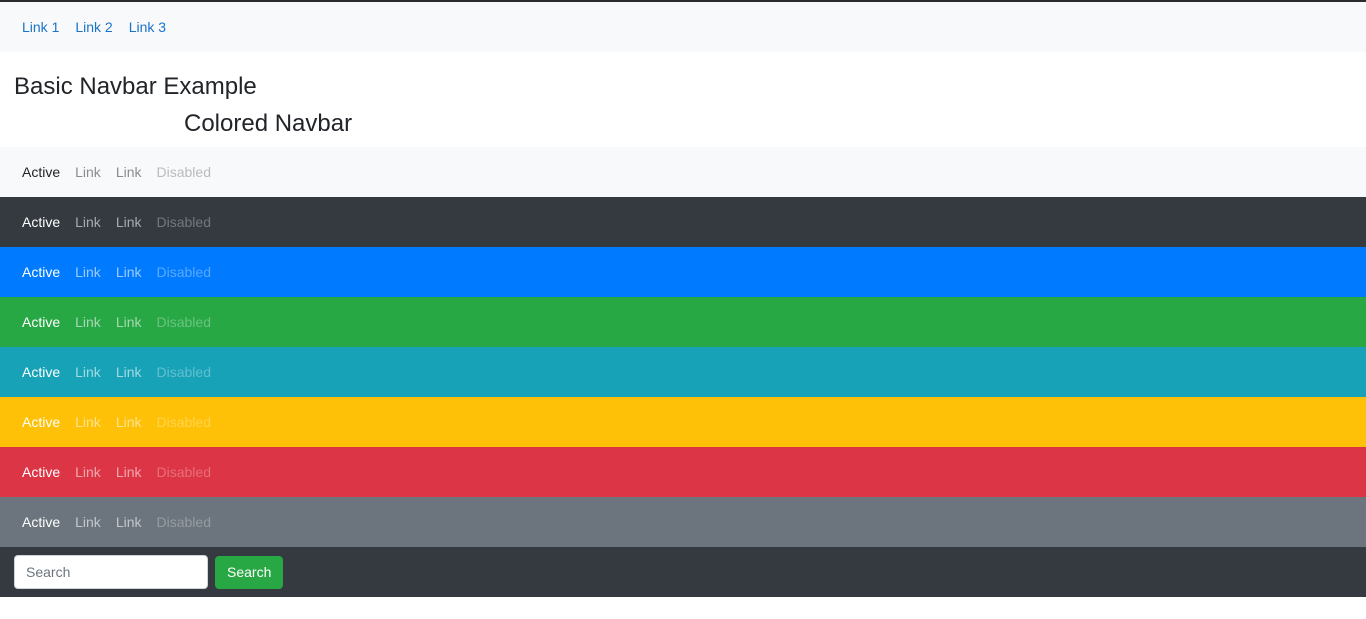  What do you see at coordinates (88, 222) in the screenshot?
I see `navbar-dark-link-1: Link` at bounding box center [88, 222].